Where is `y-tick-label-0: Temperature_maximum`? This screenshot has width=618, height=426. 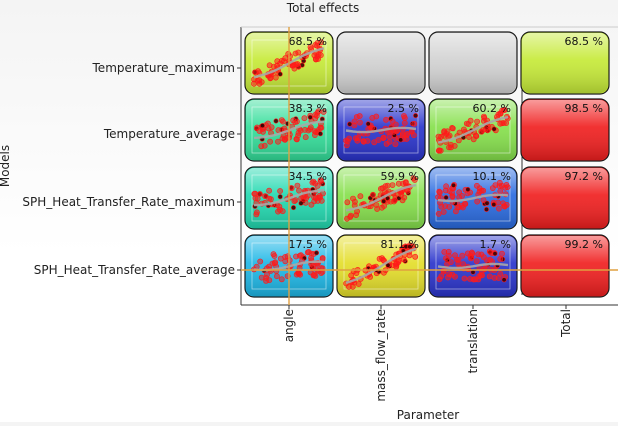 y-tick-label-0: Temperature_maximum is located at coordinates (163, 68).